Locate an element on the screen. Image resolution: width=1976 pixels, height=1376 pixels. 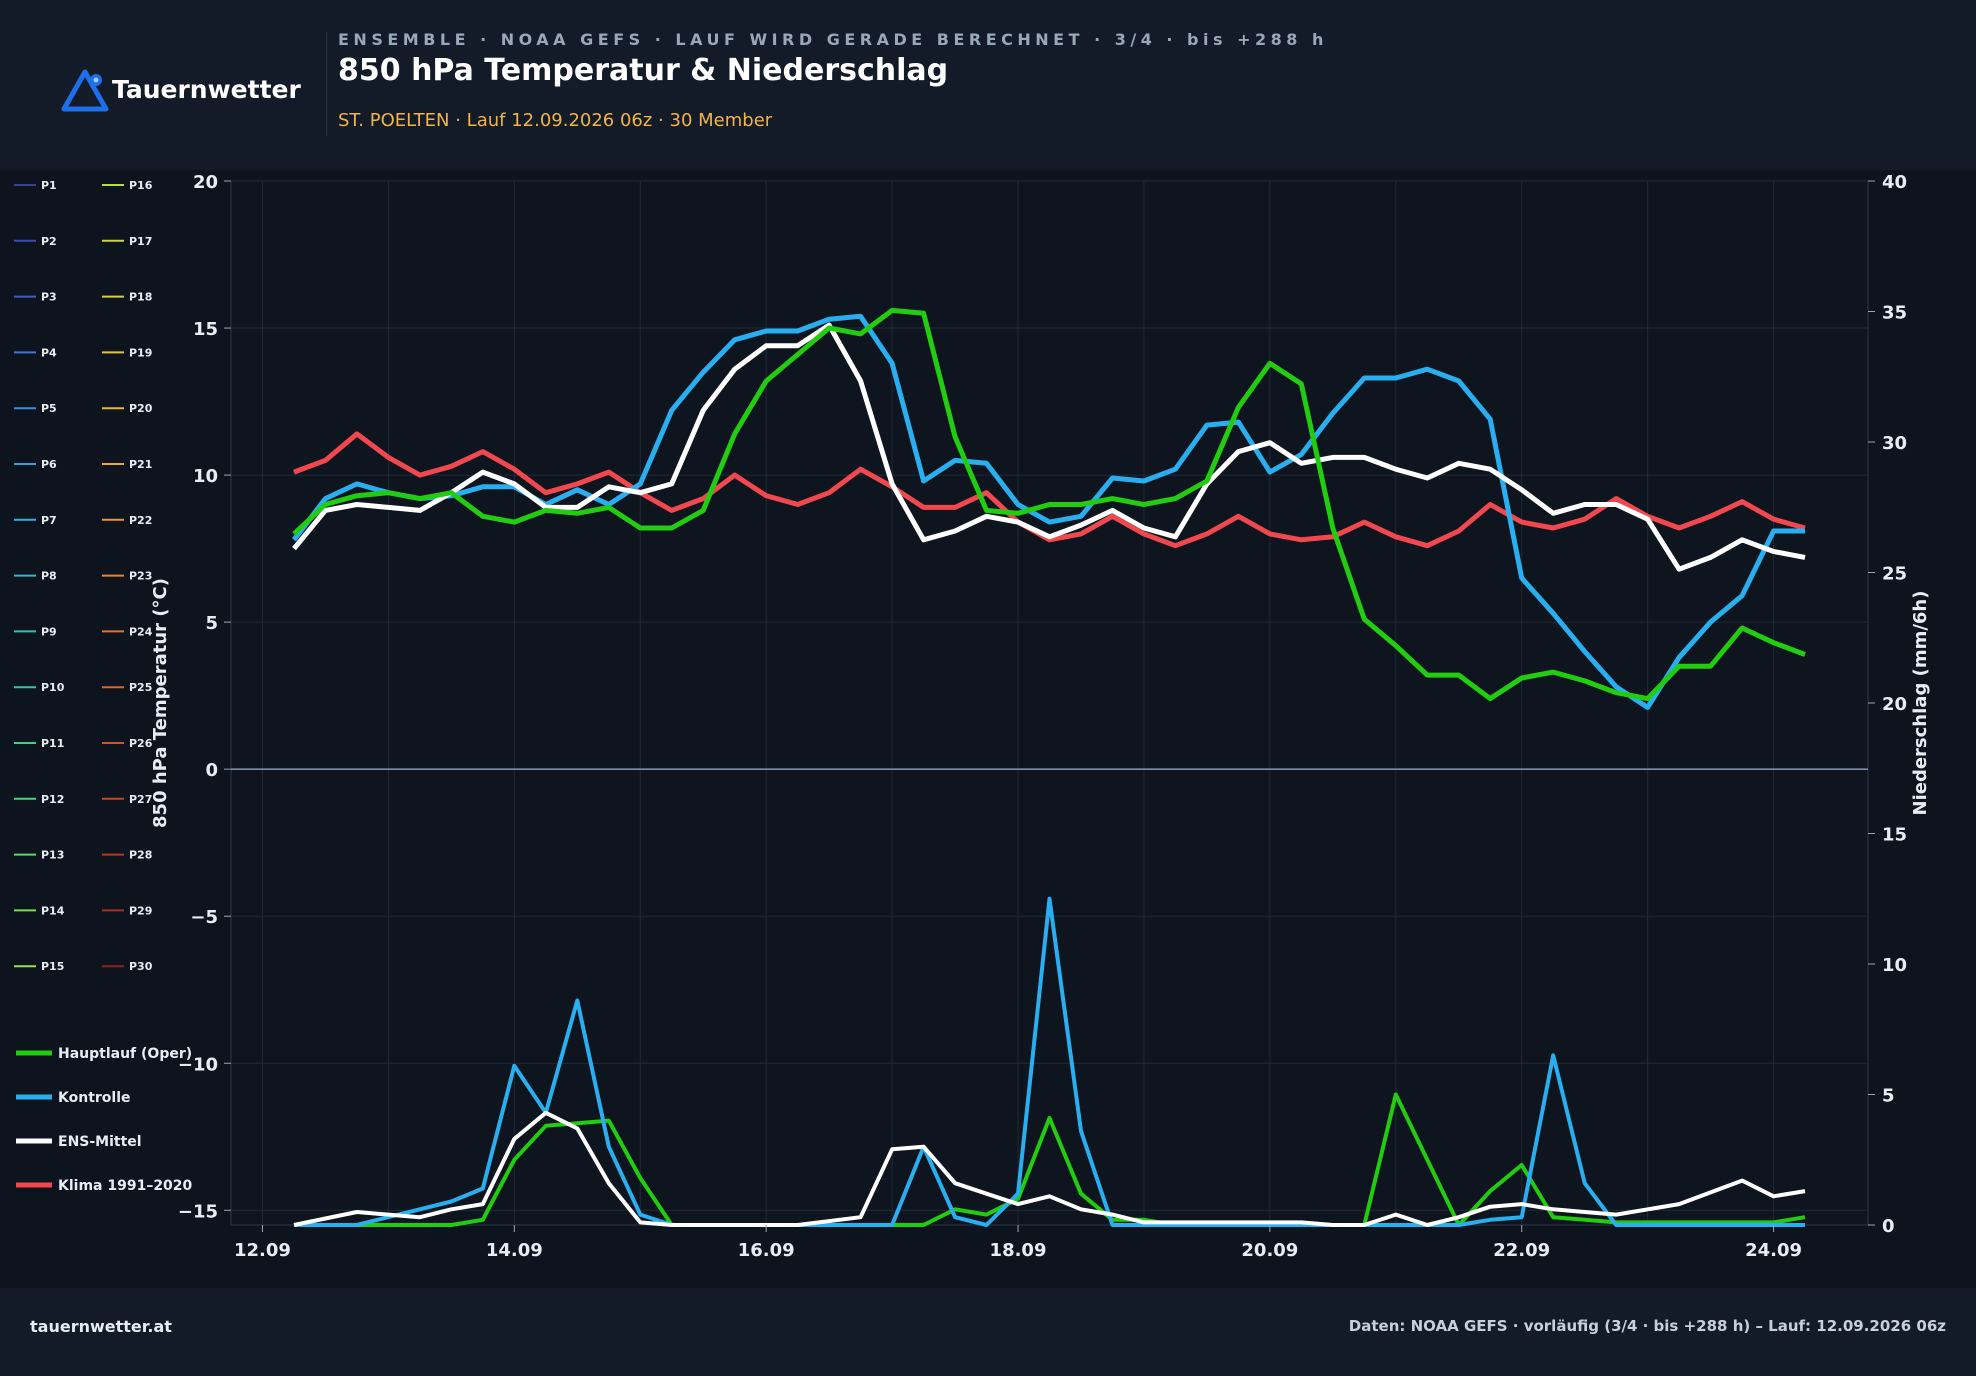
y-right-tick-label: 10 is located at coordinates (1894, 965).